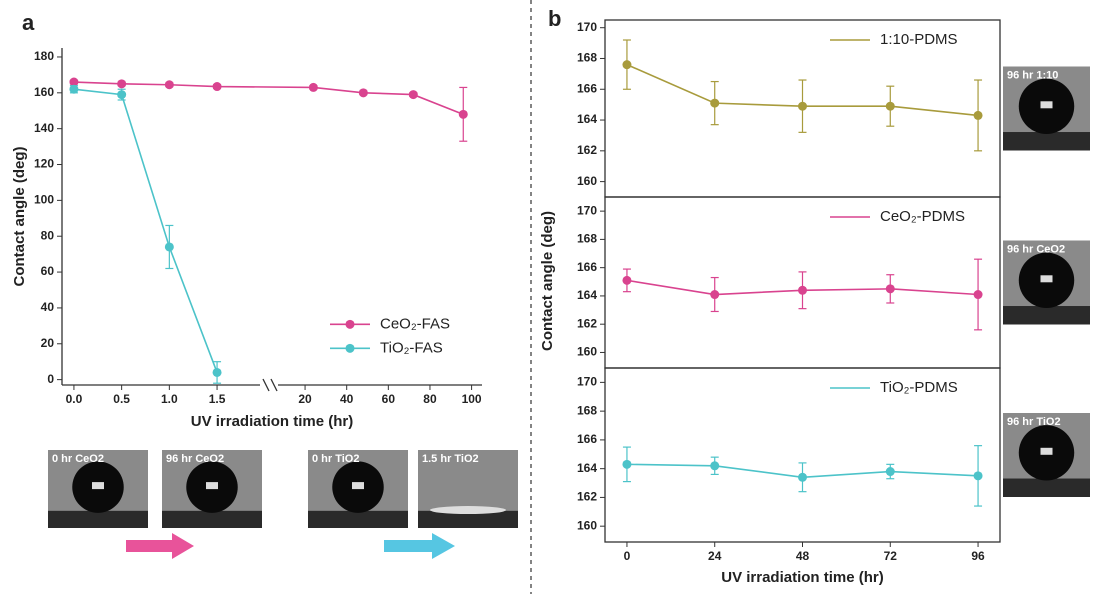  What do you see at coordinates (50, 379) in the screenshot?
I see `y-tick-label: 0` at bounding box center [50, 379].